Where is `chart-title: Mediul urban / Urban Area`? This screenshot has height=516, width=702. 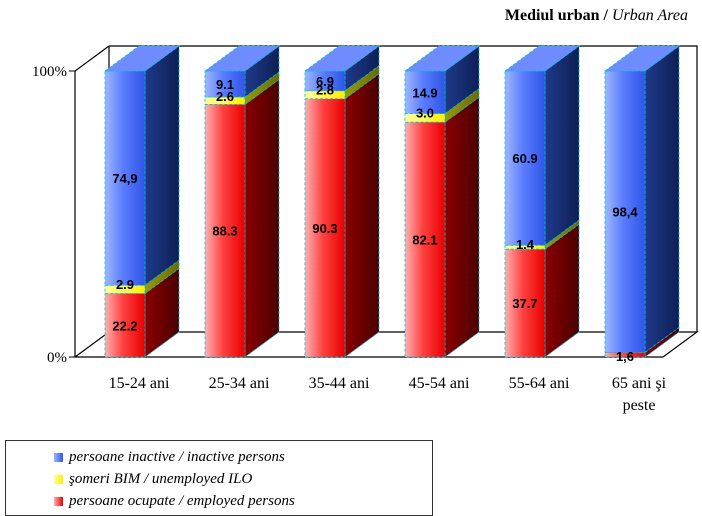
chart-title: Mediul urban / Urban Area is located at coordinates (596, 16).